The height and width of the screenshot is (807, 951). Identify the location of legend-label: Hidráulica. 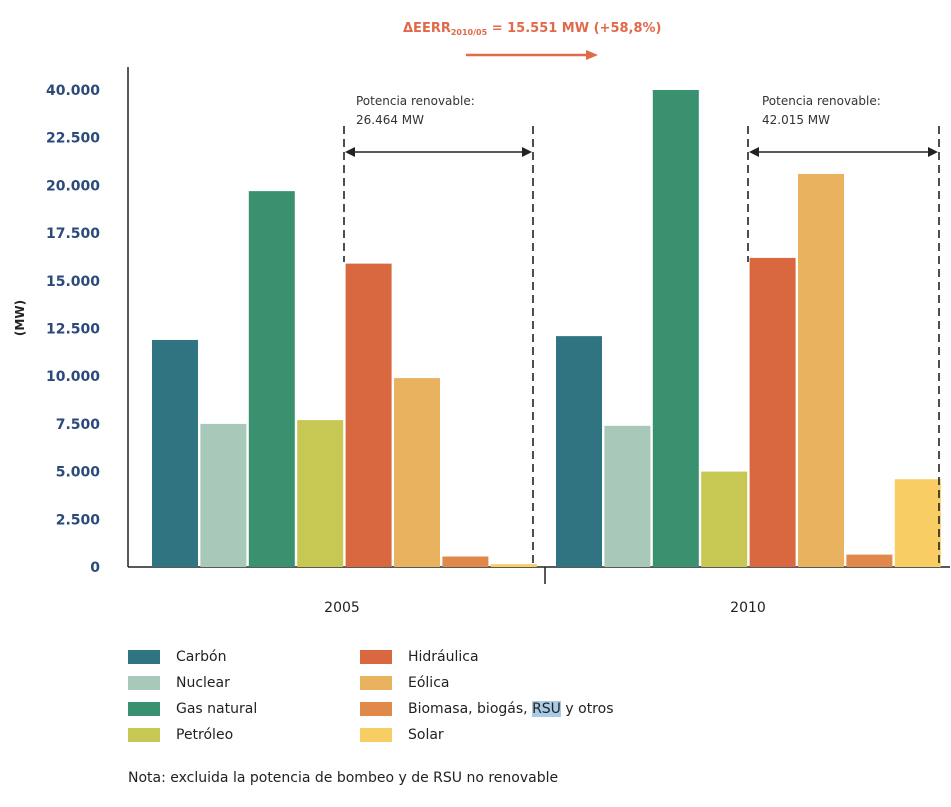
(443, 657).